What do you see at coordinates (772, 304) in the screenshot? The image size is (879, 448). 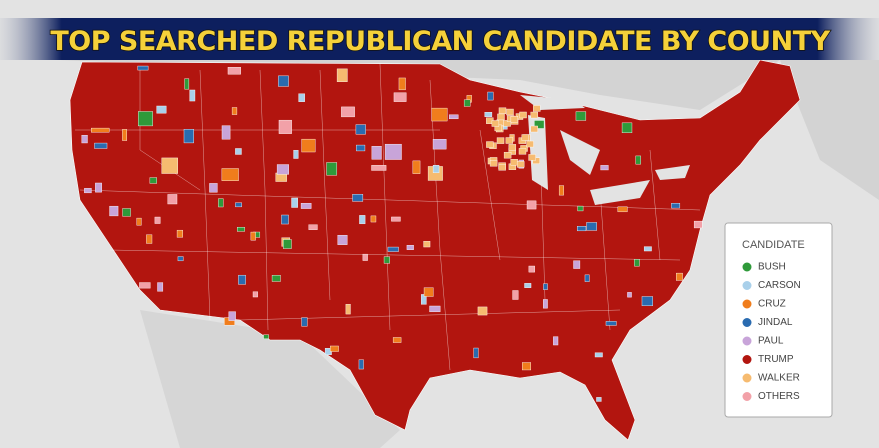 I see `legend-label: CRUZ` at bounding box center [772, 304].